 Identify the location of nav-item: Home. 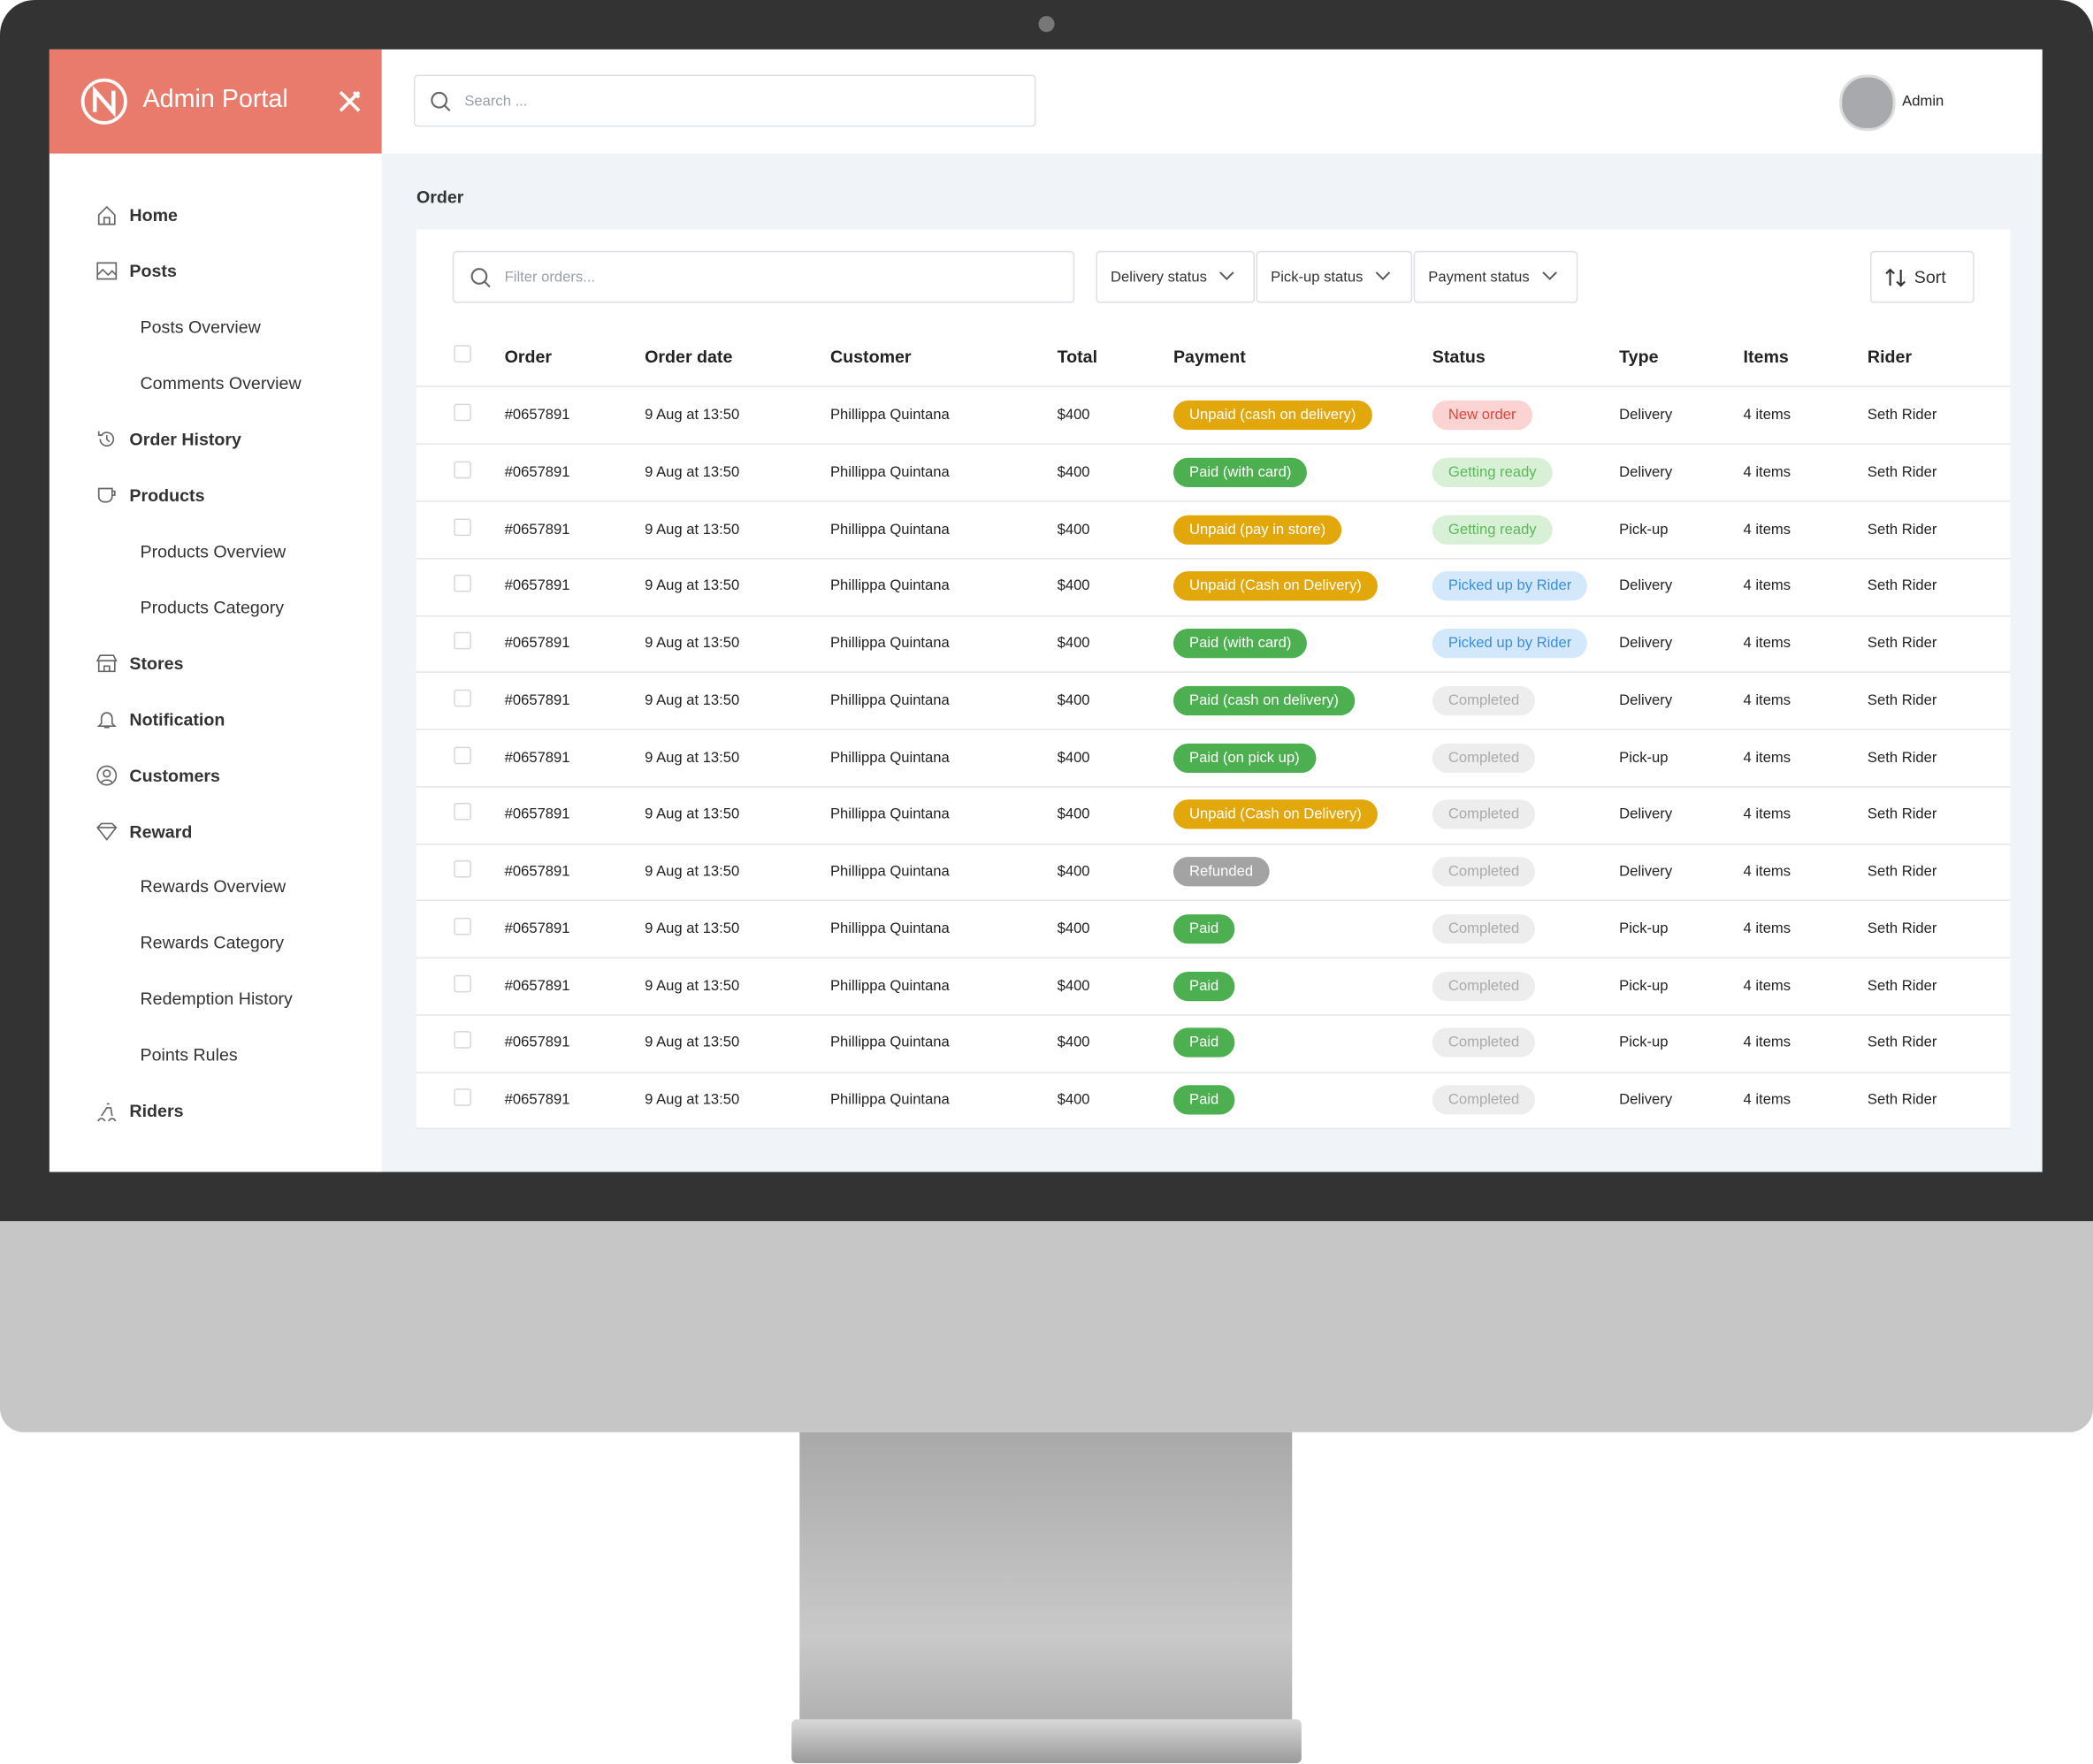
(153, 214).